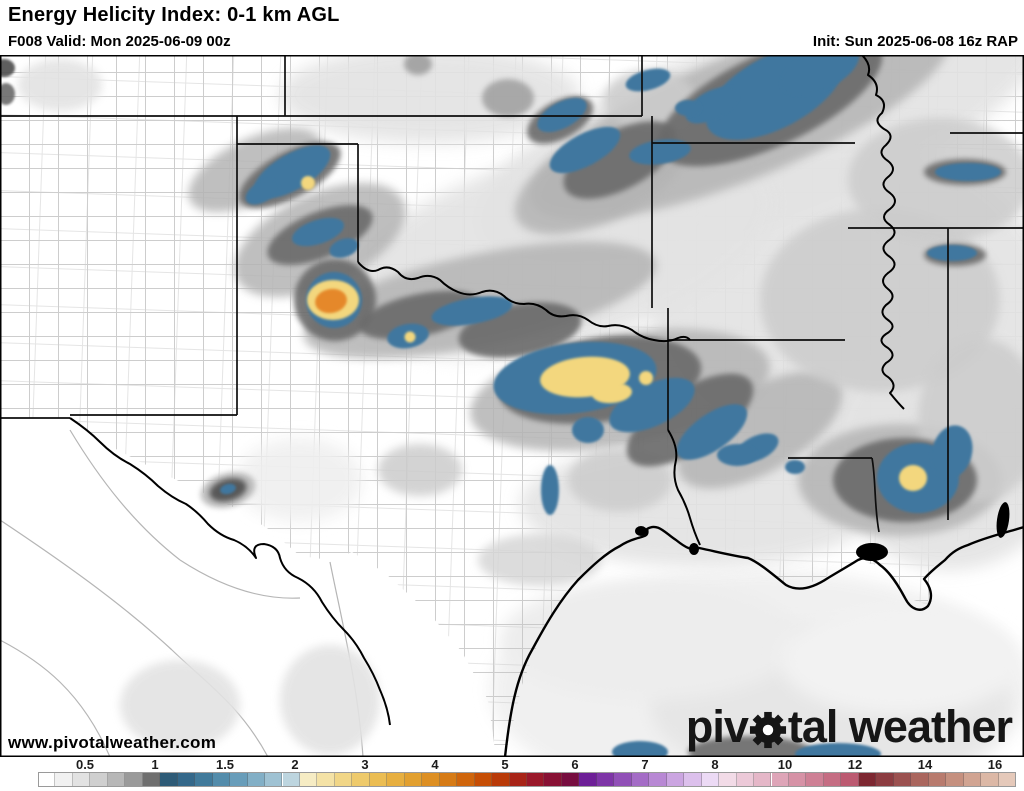 The image size is (1024, 791). I want to click on red-river, so click(524, 302).